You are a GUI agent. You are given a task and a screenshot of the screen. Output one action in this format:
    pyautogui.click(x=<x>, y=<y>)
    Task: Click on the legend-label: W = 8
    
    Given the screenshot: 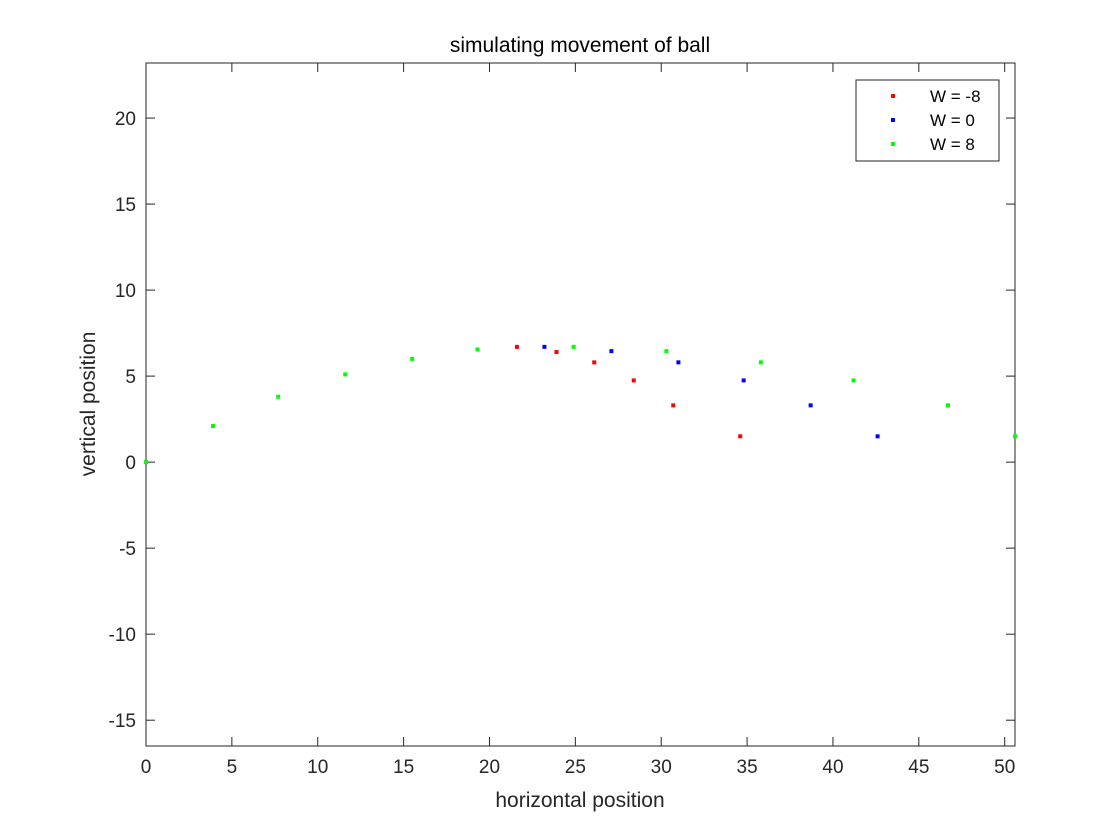 What is the action you would take?
    pyautogui.click(x=952, y=144)
    